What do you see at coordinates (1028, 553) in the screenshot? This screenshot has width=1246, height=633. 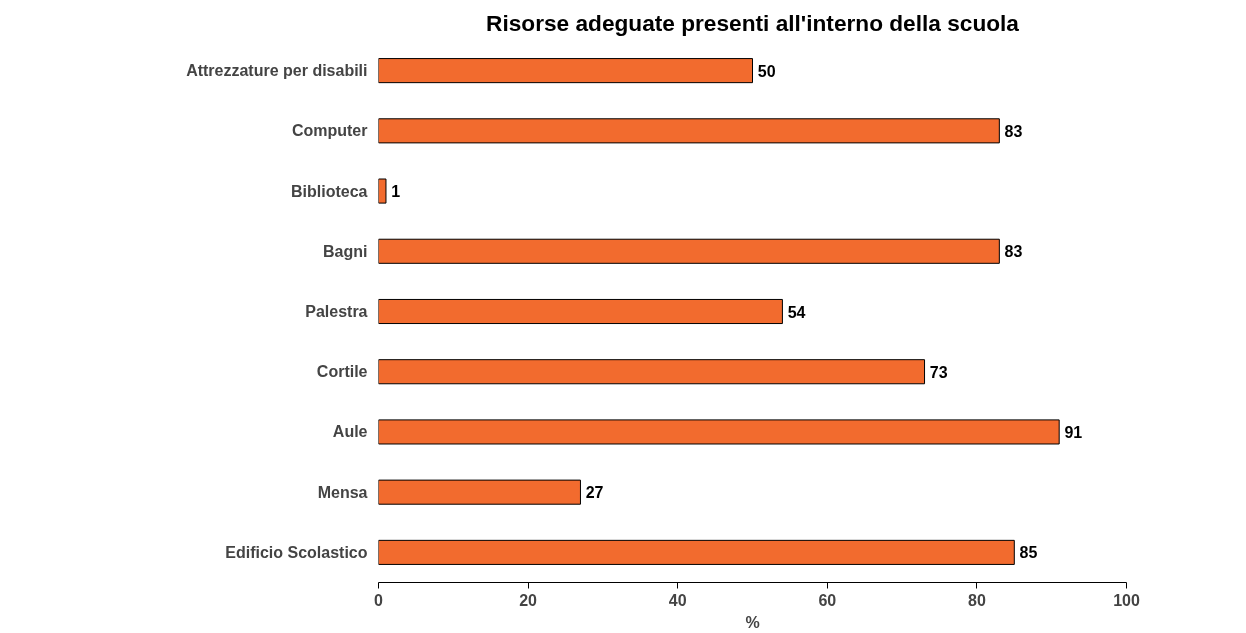 I see `data-label: 85` at bounding box center [1028, 553].